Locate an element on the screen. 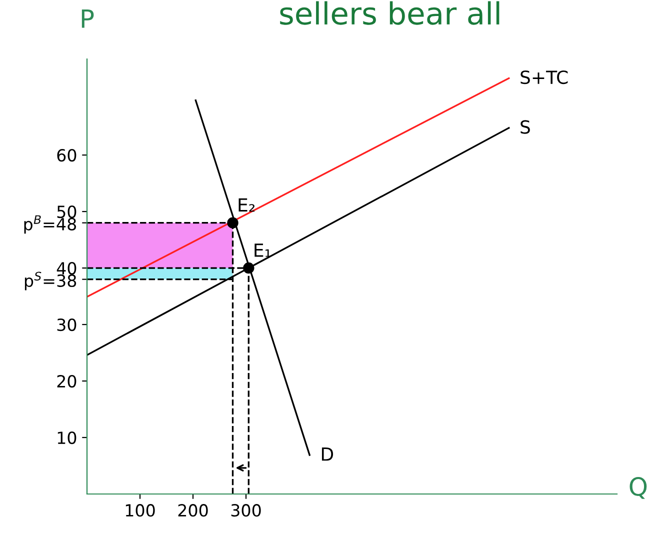 This screenshot has height=543, width=663. annotation: E₂ is located at coordinates (246, 205).